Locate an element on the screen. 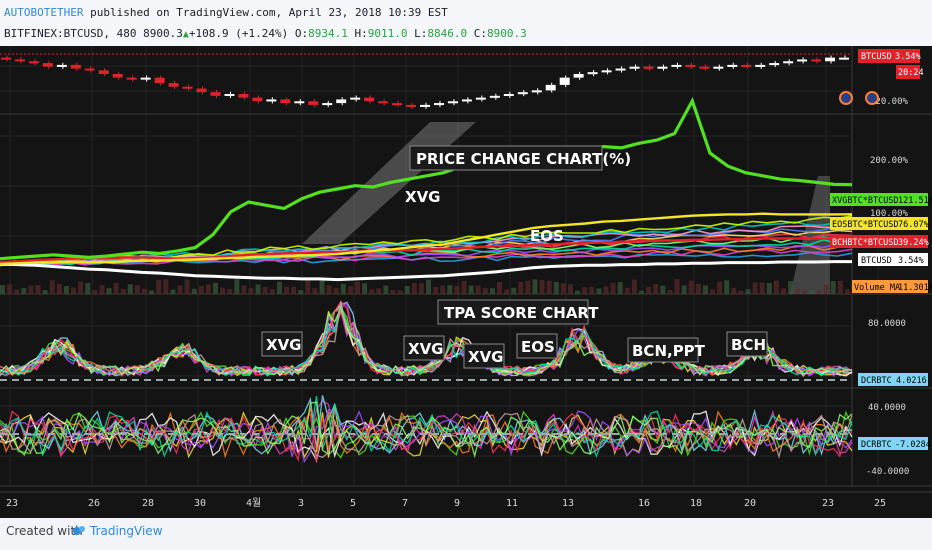 Image resolution: width=932 pixels, height=550 pixels. dividend-flag-icon is located at coordinates (872, 98).